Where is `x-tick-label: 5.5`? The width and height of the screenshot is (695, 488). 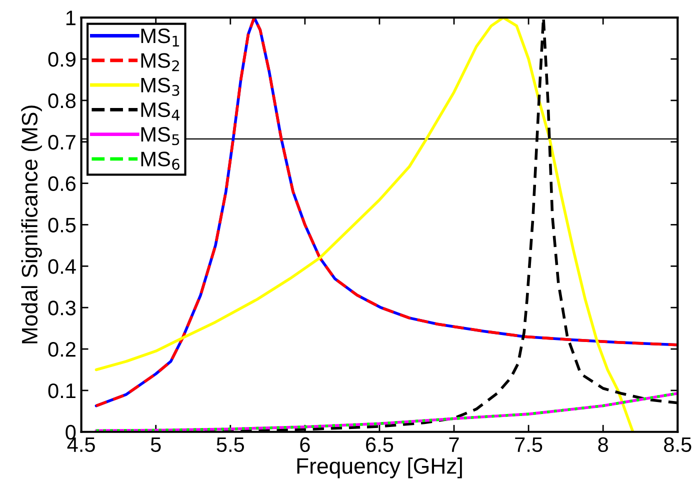 x-tick-label: 5.5 is located at coordinates (230, 445).